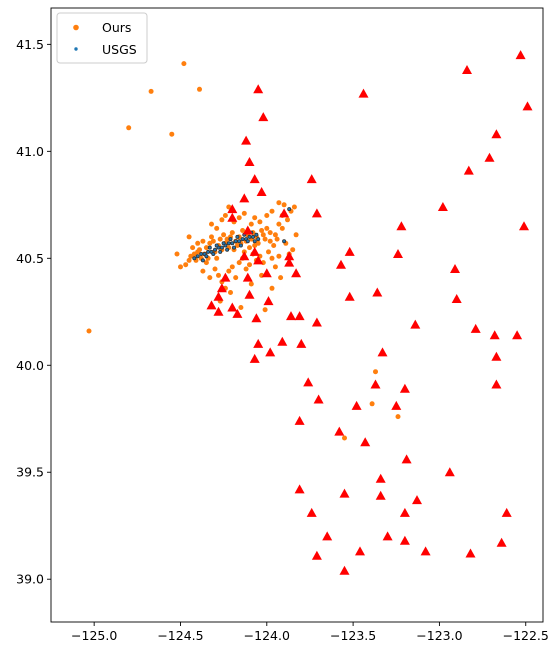 This screenshot has width=552, height=659. What do you see at coordinates (102, 38) in the screenshot?
I see `legend: Ours USGS` at bounding box center [102, 38].